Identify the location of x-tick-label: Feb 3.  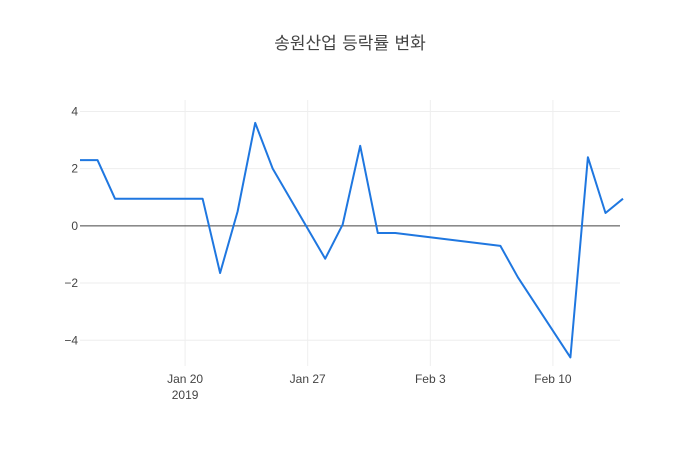
(430, 379).